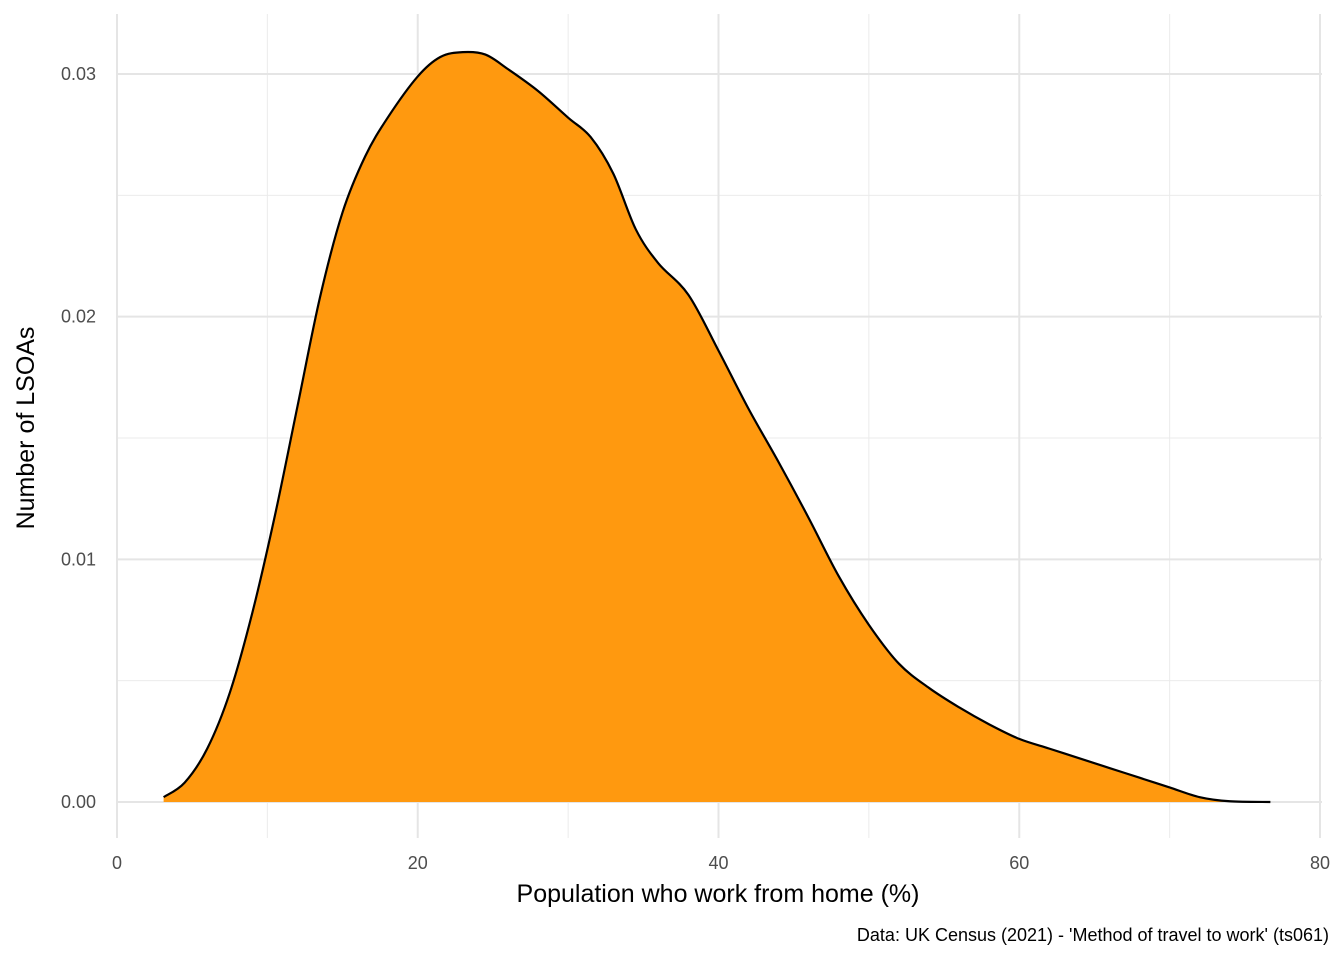 The width and height of the screenshot is (1344, 960). I want to click on x-tick-label: 40, so click(718, 863).